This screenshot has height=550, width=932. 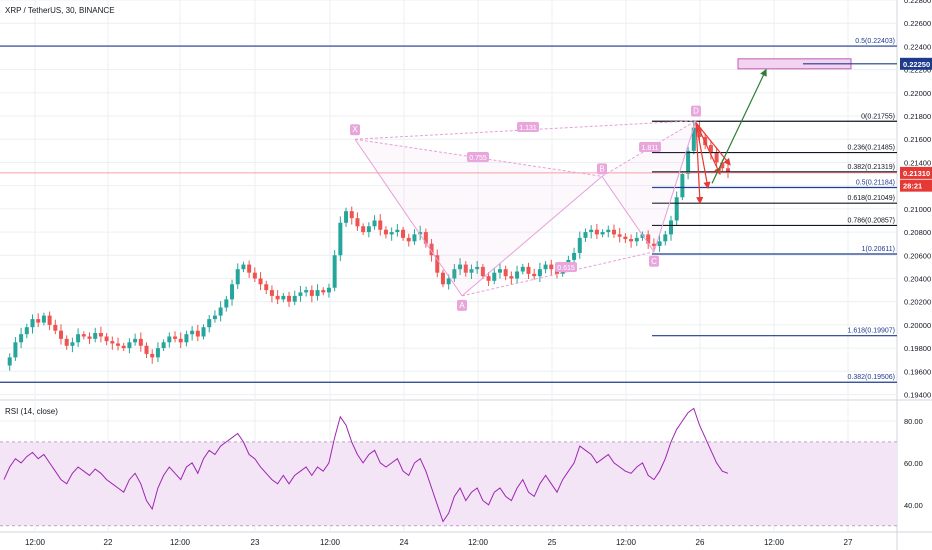 I want to click on fib-level-label: 0.236(0.21485), so click(x=871, y=148).